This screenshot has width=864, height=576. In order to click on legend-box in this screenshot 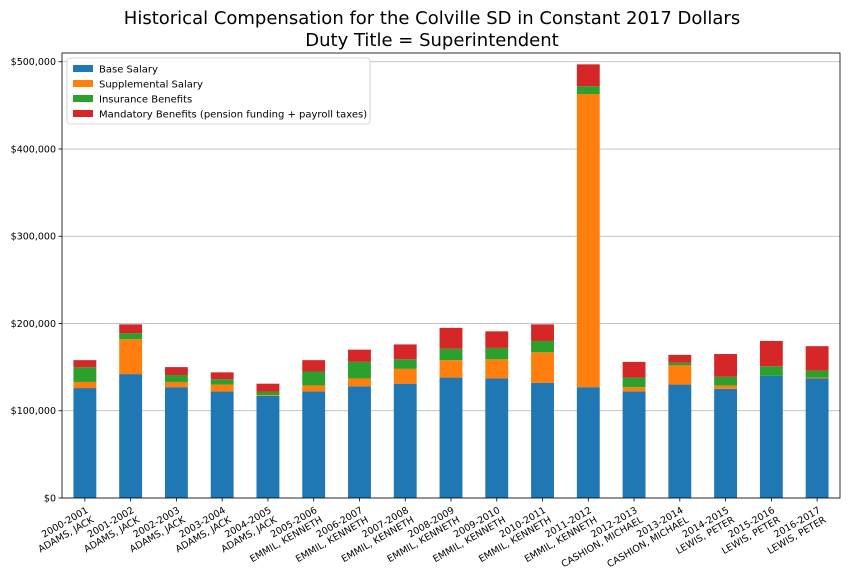, I will do `click(218, 91)`.